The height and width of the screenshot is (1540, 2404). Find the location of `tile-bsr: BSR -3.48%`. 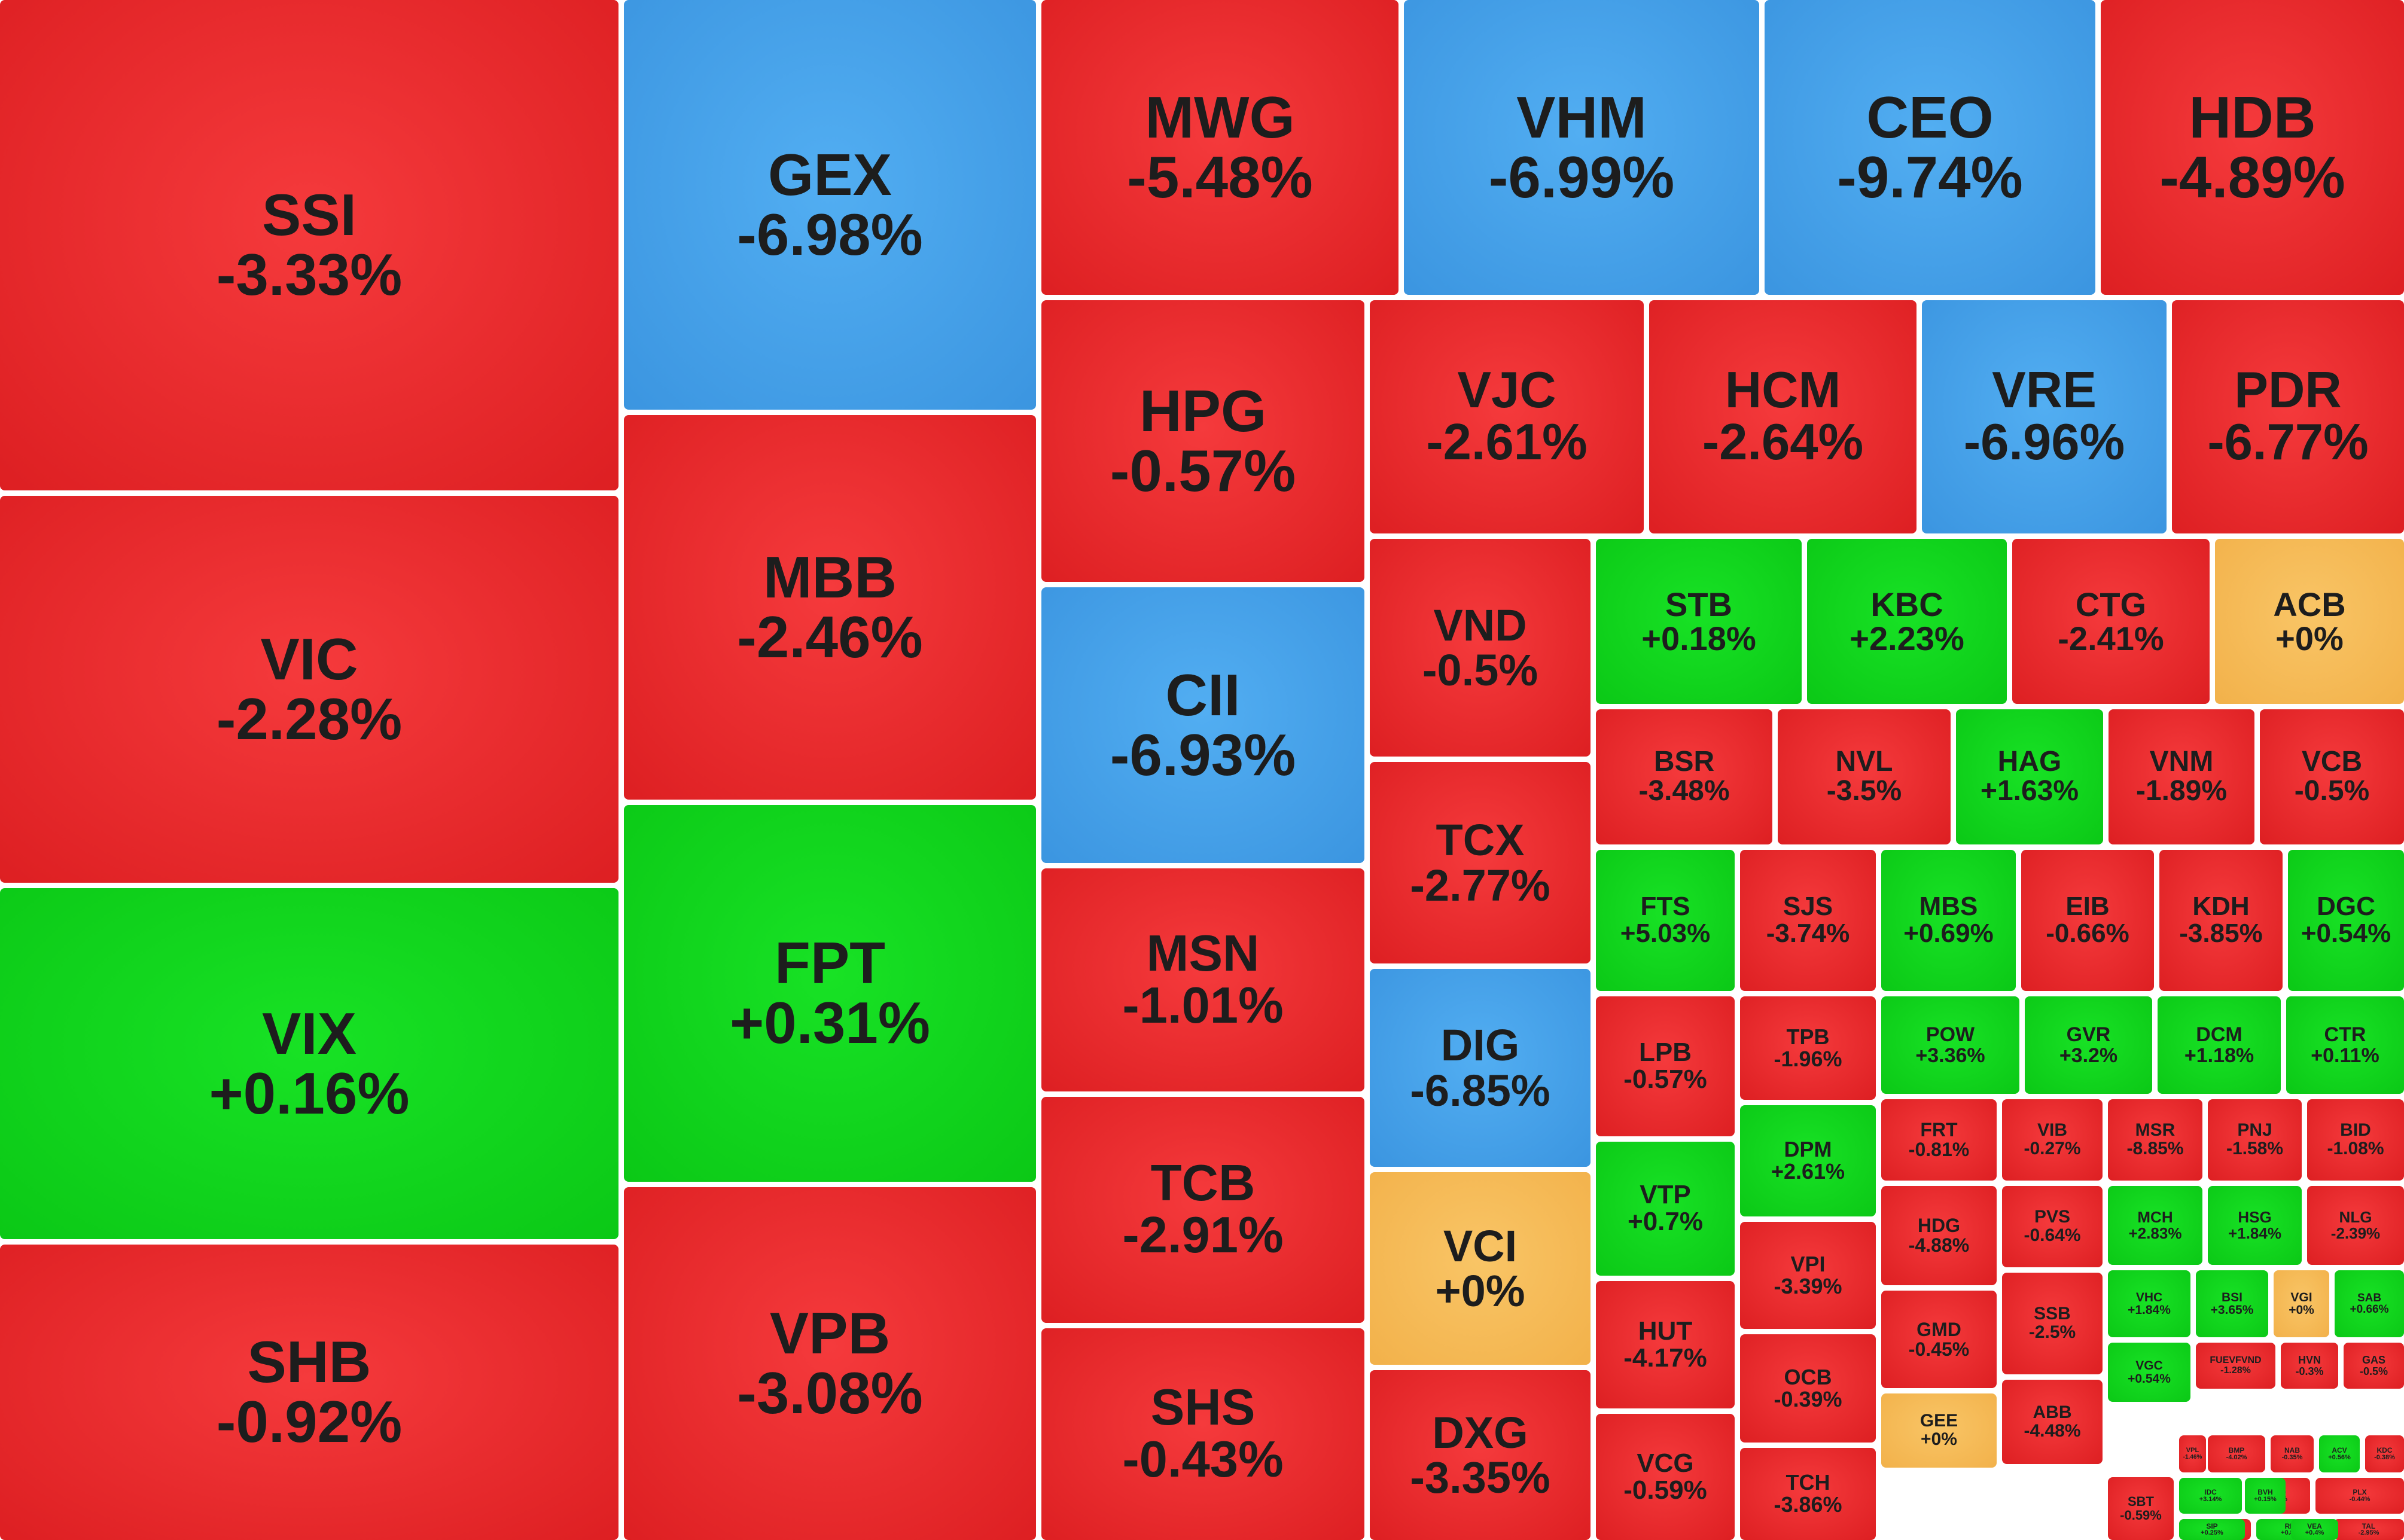

tile-bsr: BSR -3.48% is located at coordinates (1684, 776).